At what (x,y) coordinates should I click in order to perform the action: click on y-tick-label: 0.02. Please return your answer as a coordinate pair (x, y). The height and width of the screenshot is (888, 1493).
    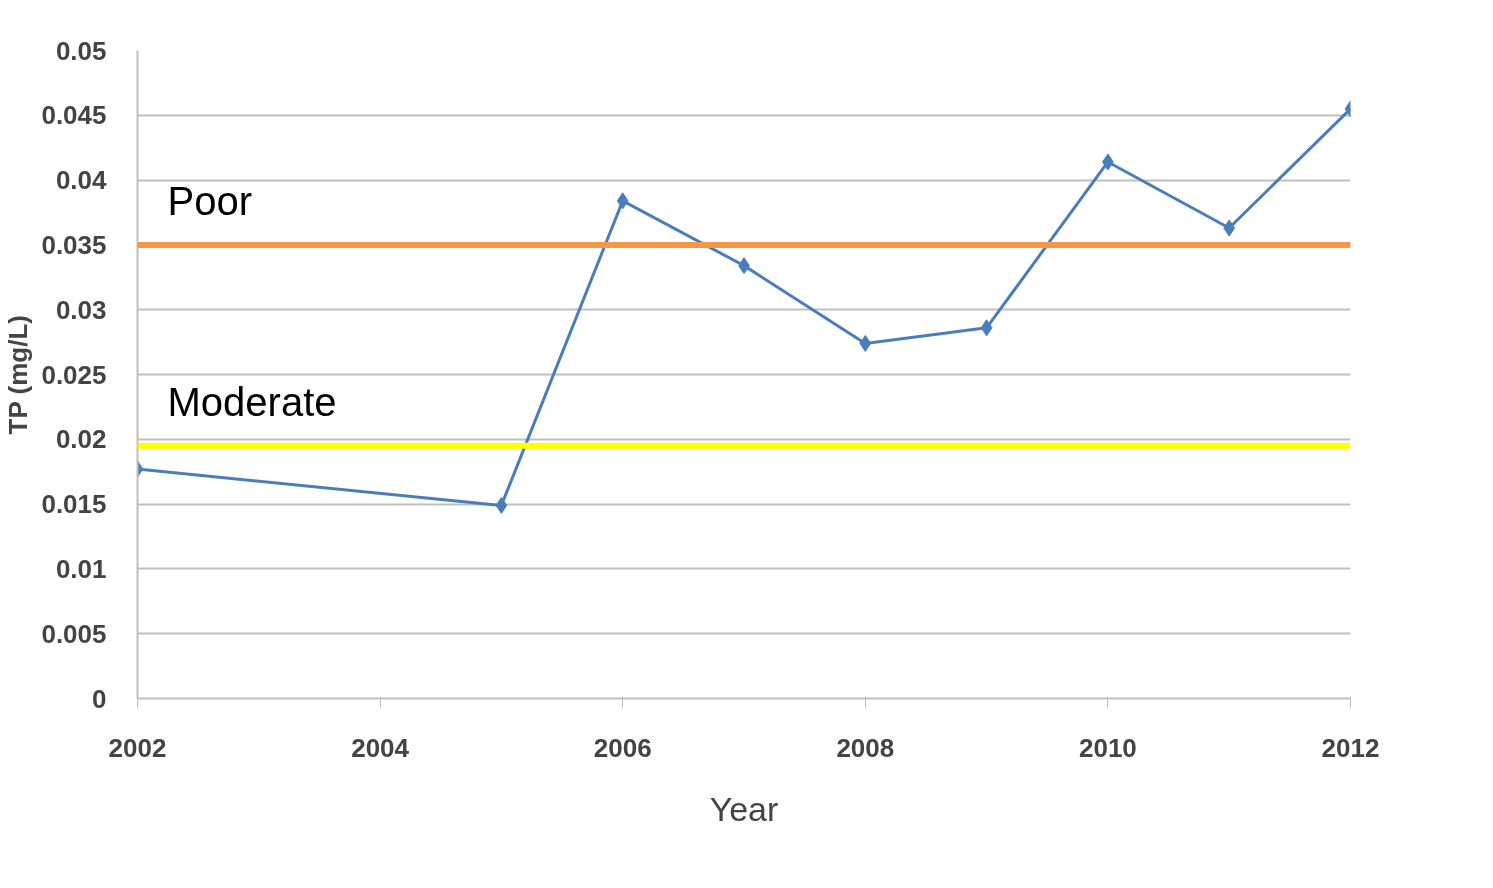
    Looking at the image, I should click on (81, 439).